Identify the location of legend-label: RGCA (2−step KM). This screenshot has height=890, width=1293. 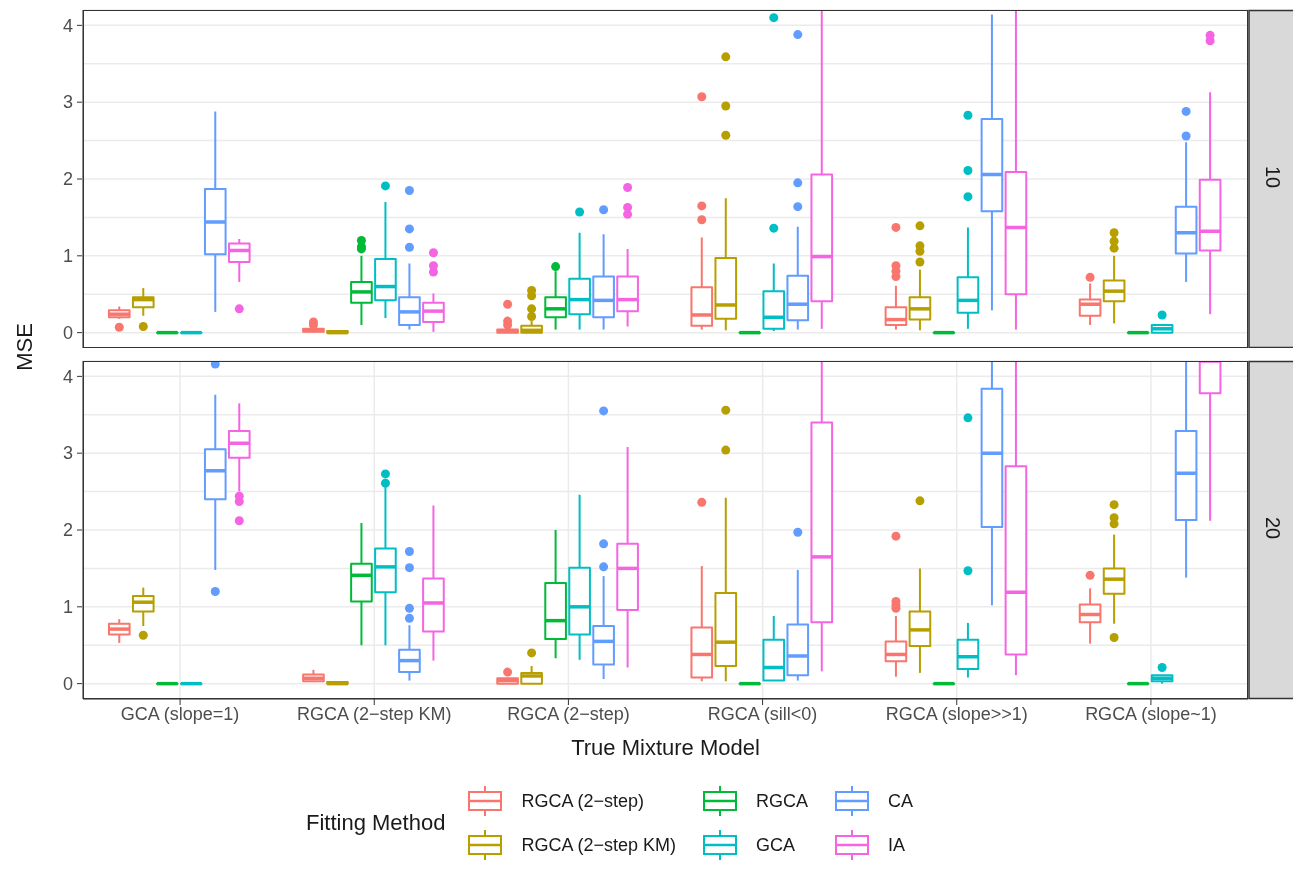
(598, 845).